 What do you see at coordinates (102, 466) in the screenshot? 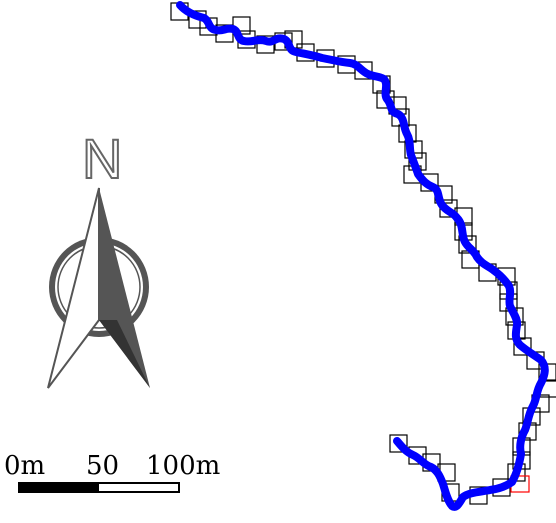
I see `scale-label-50: 50` at bounding box center [102, 466].